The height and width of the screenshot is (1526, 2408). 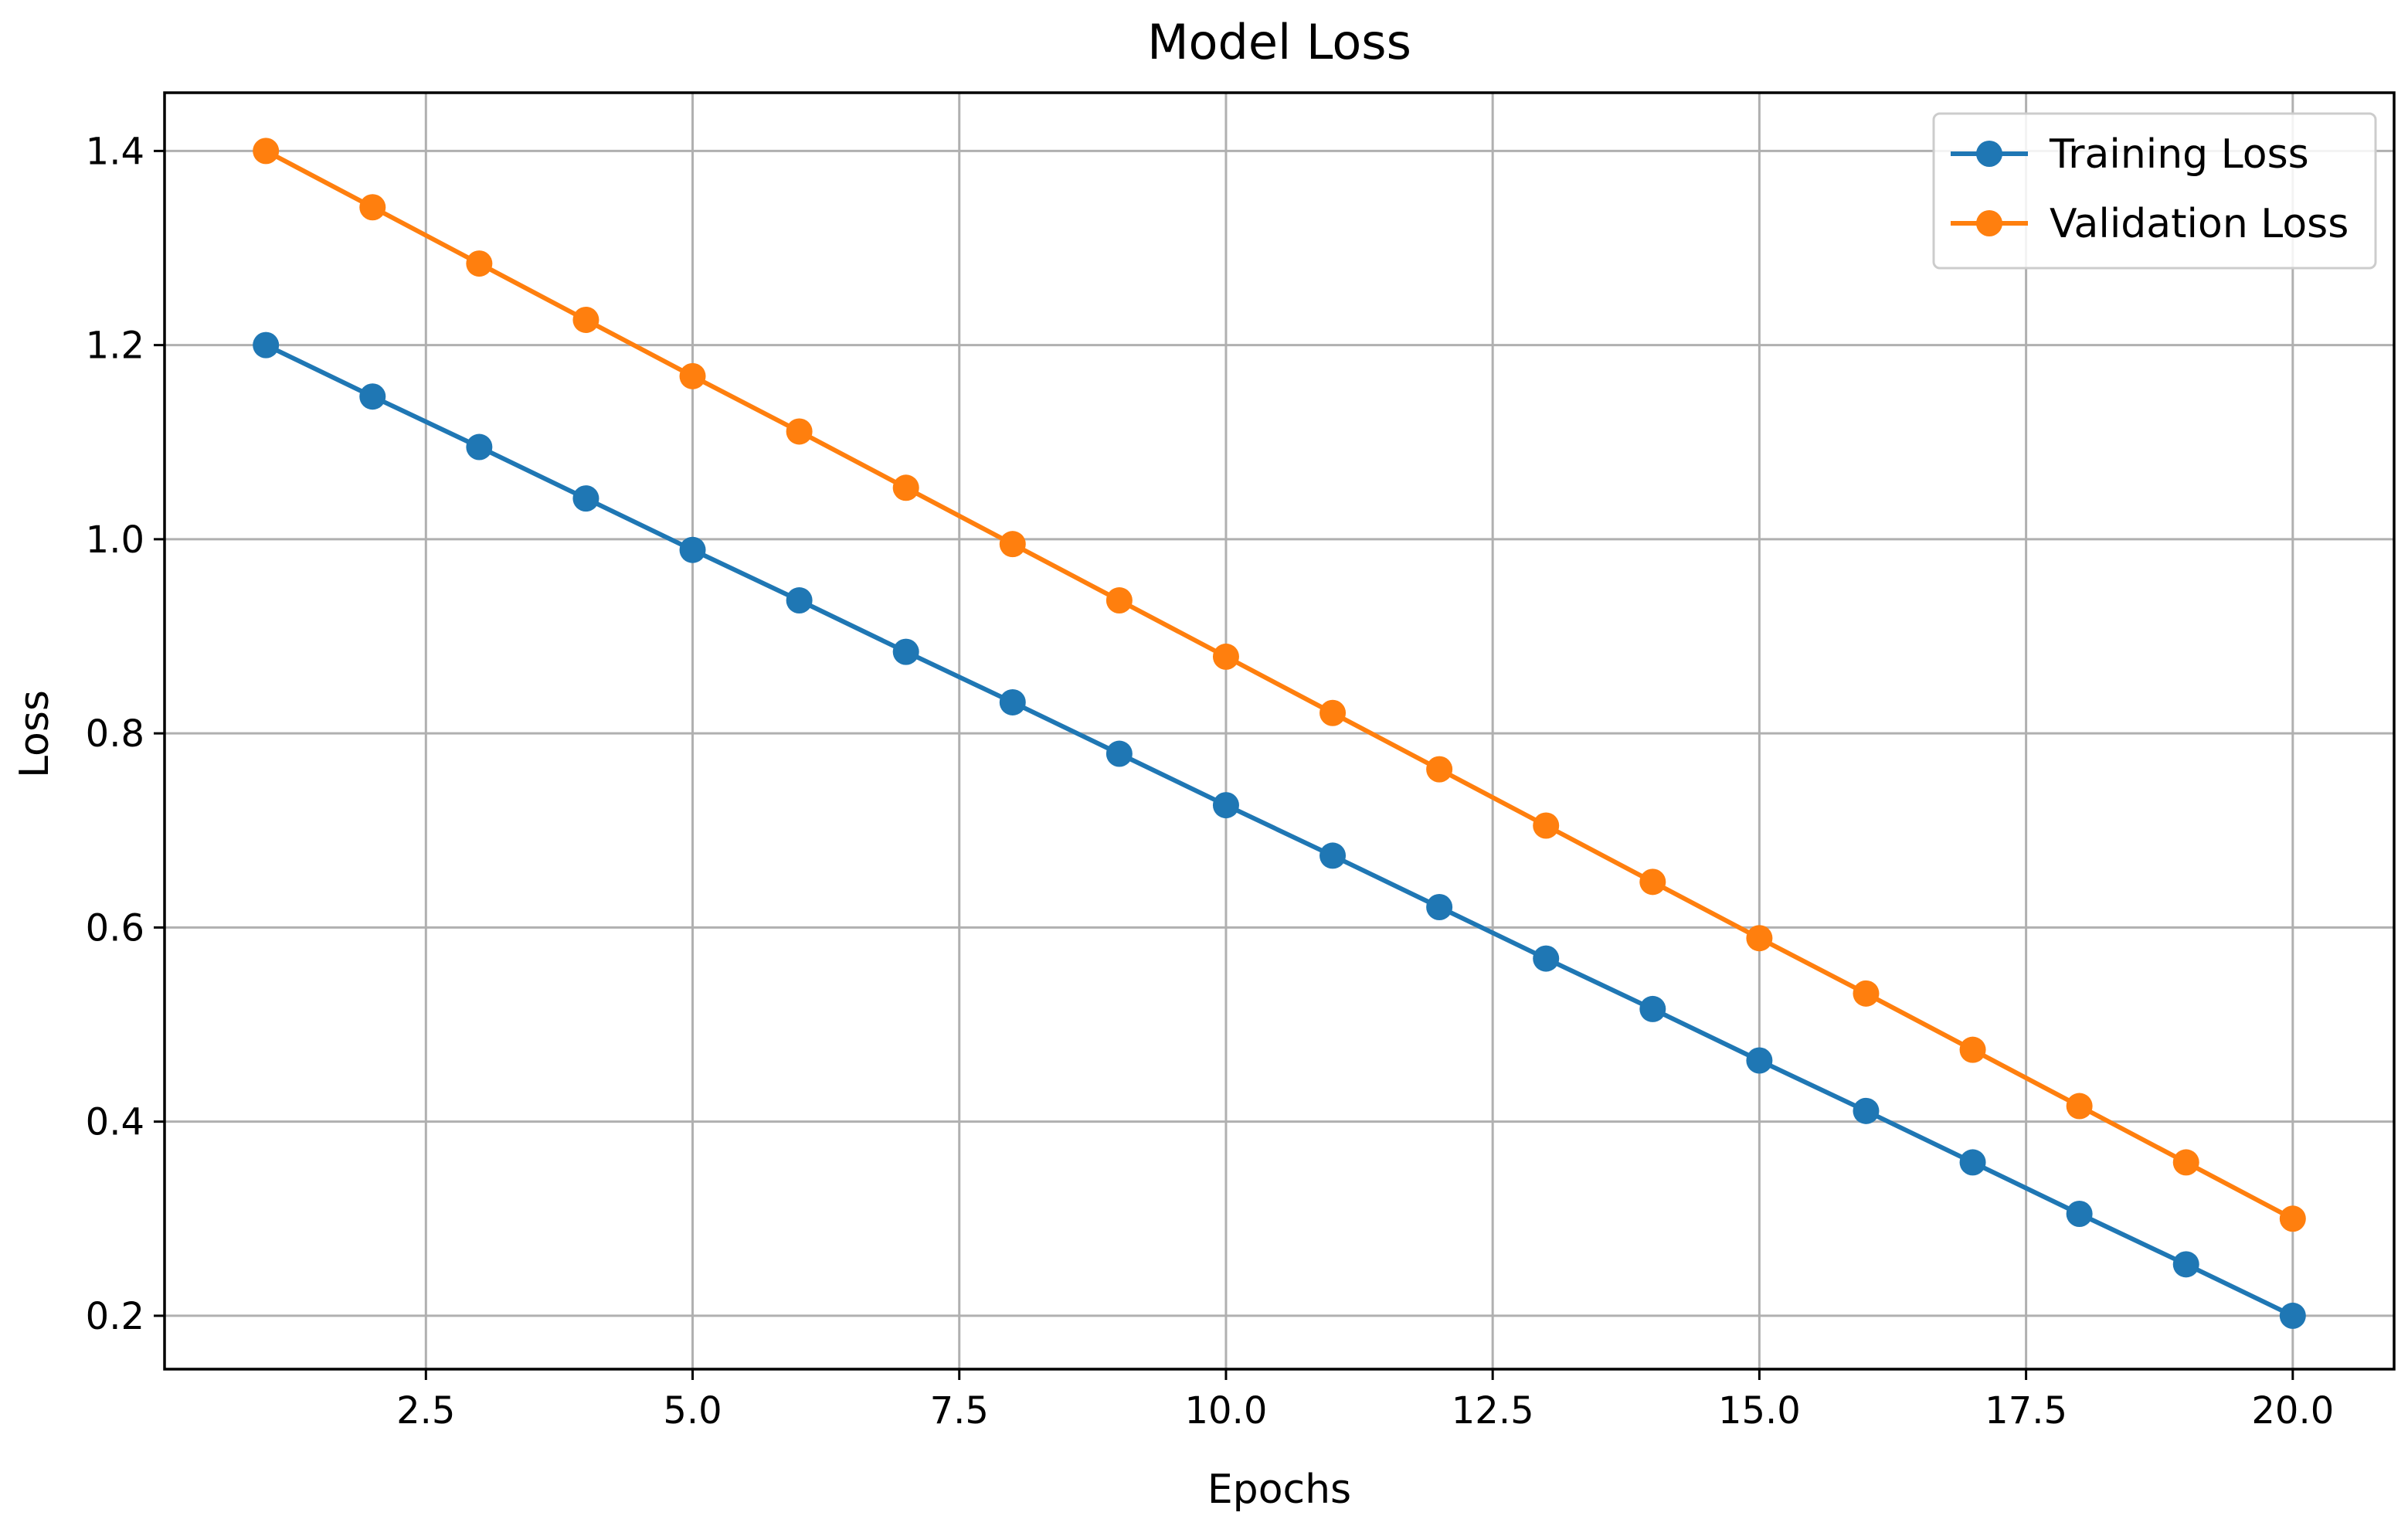 I want to click on y-tick-label: 0.6, so click(x=115, y=928).